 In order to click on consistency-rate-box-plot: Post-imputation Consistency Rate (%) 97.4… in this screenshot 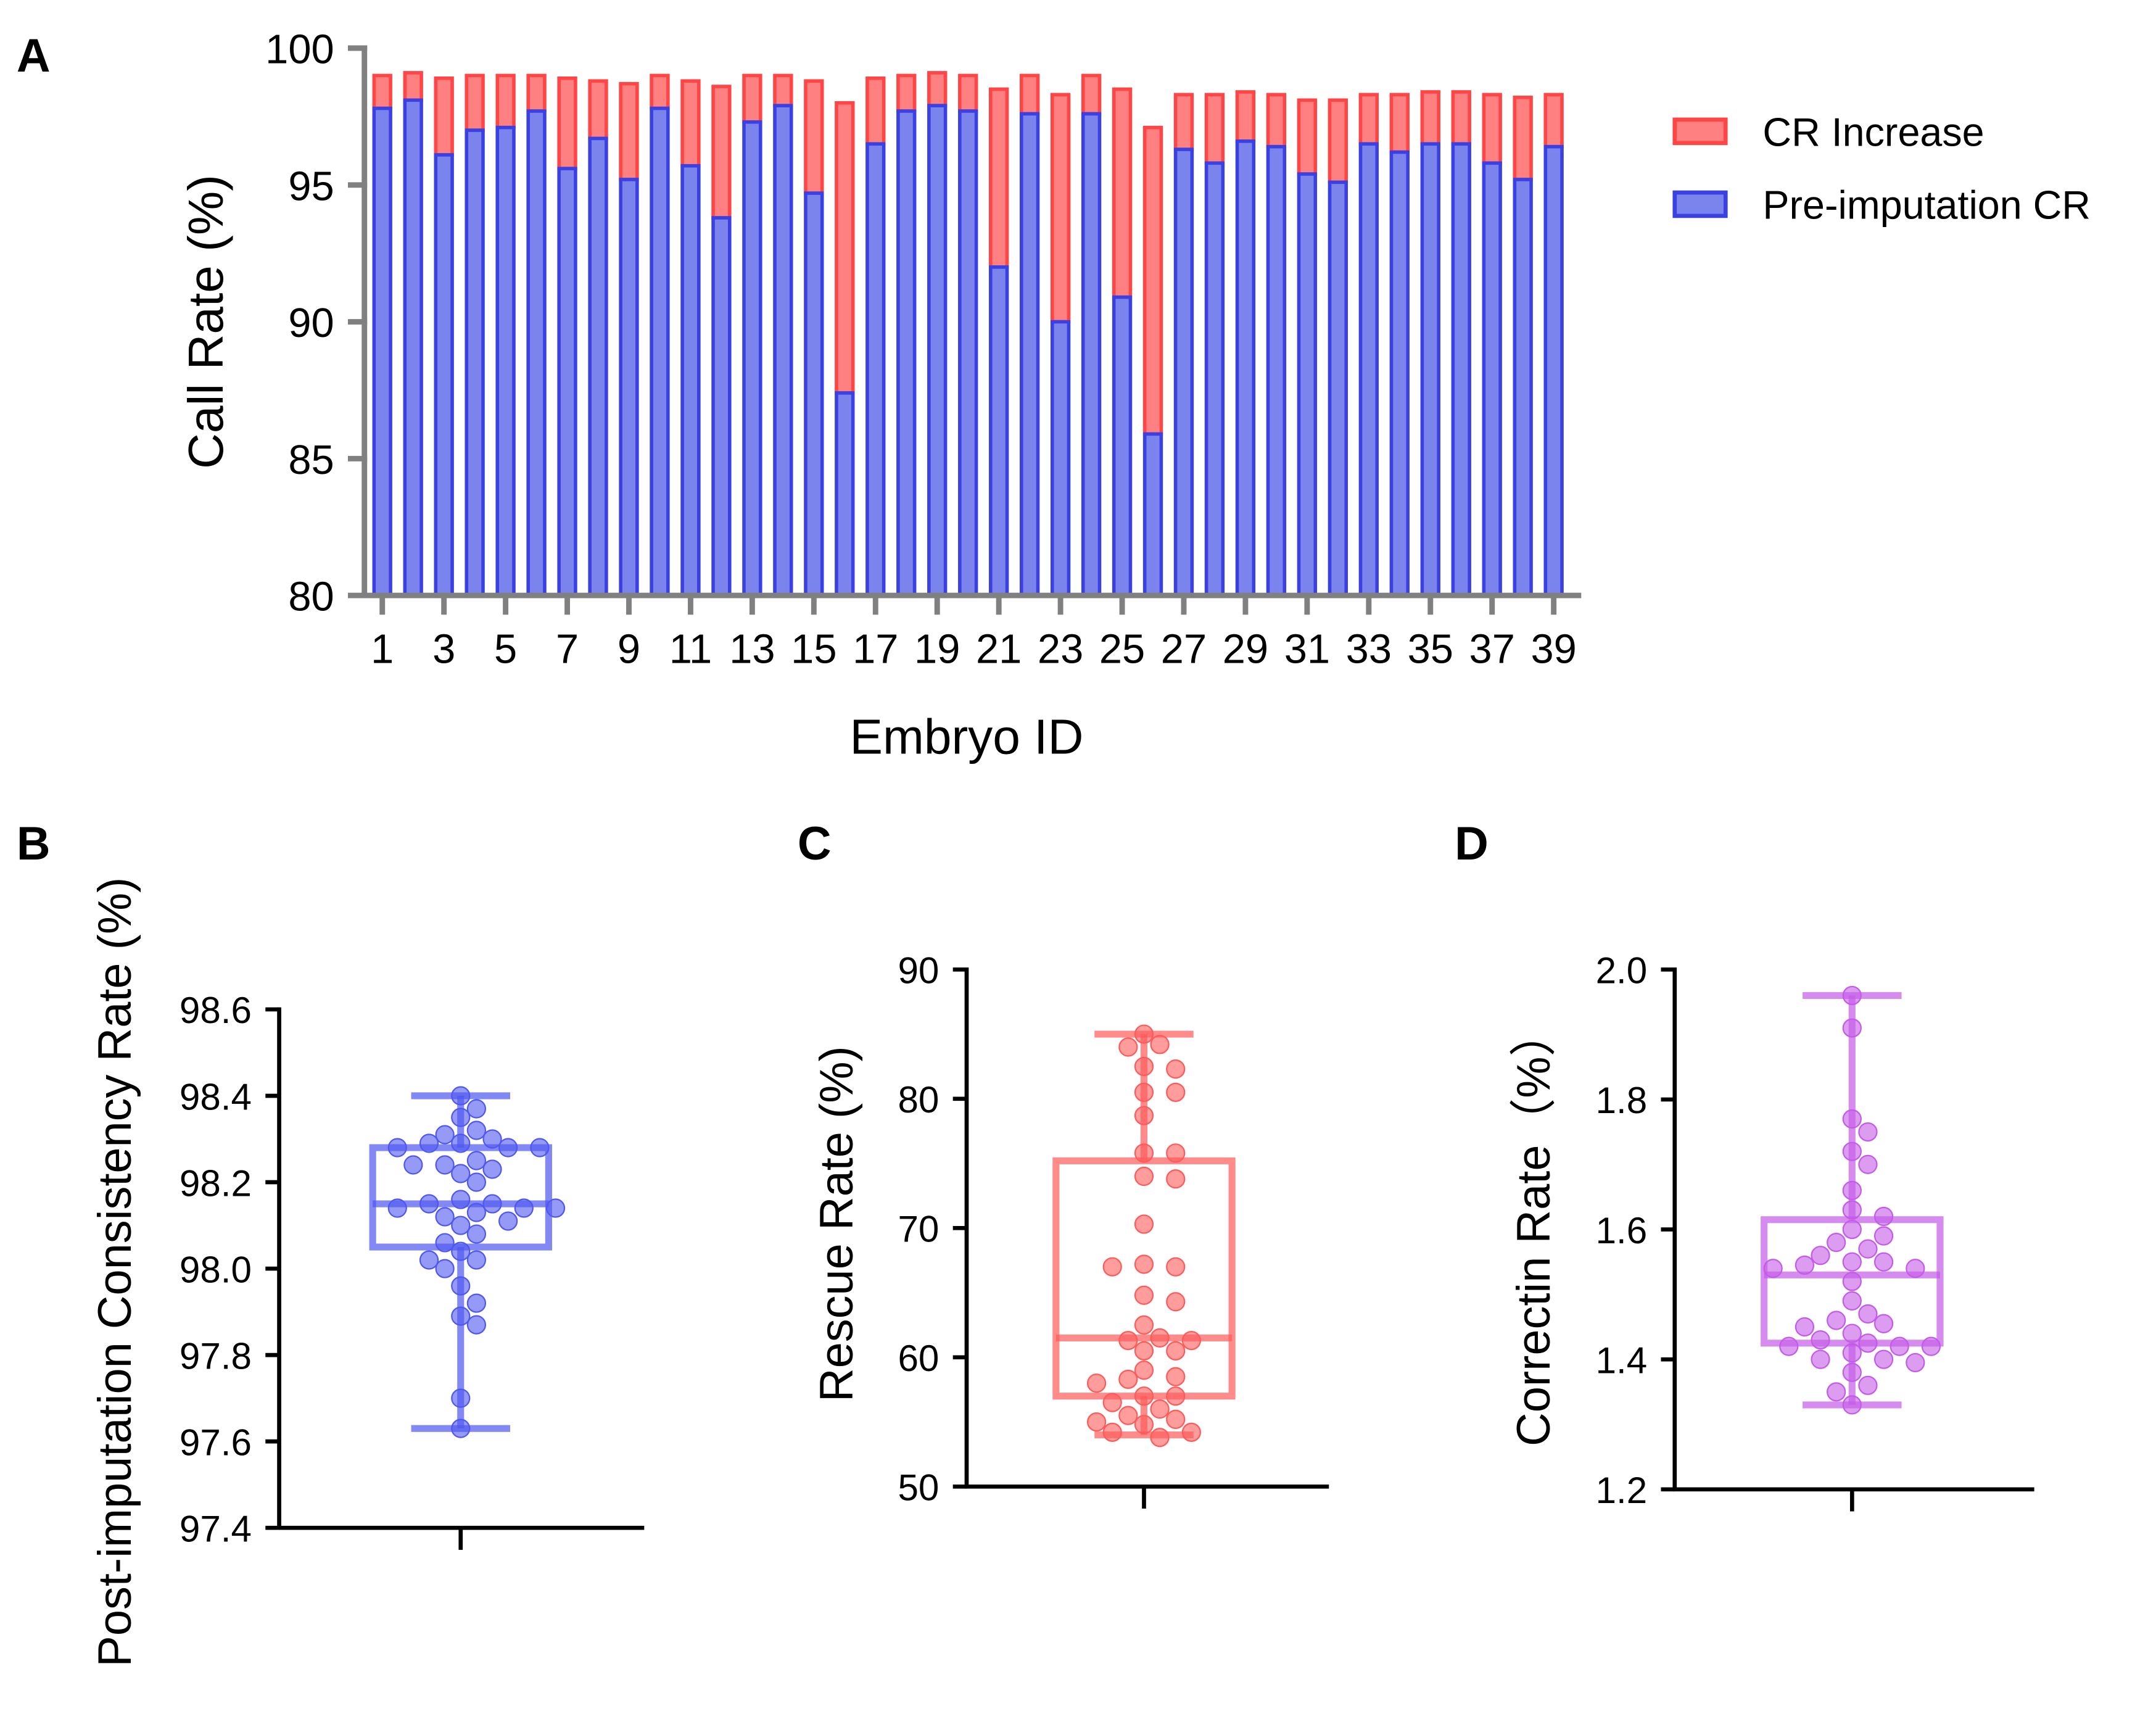, I will do `click(367, 1272)`.